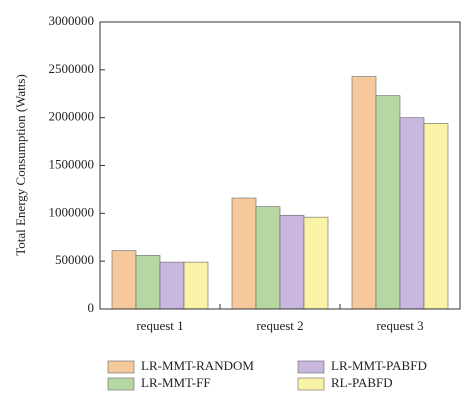 The width and height of the screenshot is (474, 410). I want to click on y-tick-label: 2000000, so click(72, 116).